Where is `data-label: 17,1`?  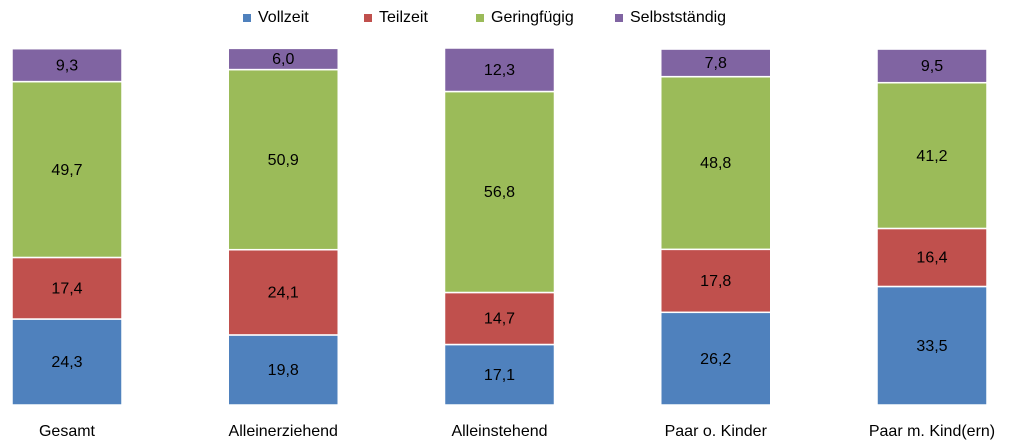
data-label: 17,1 is located at coordinates (499, 375).